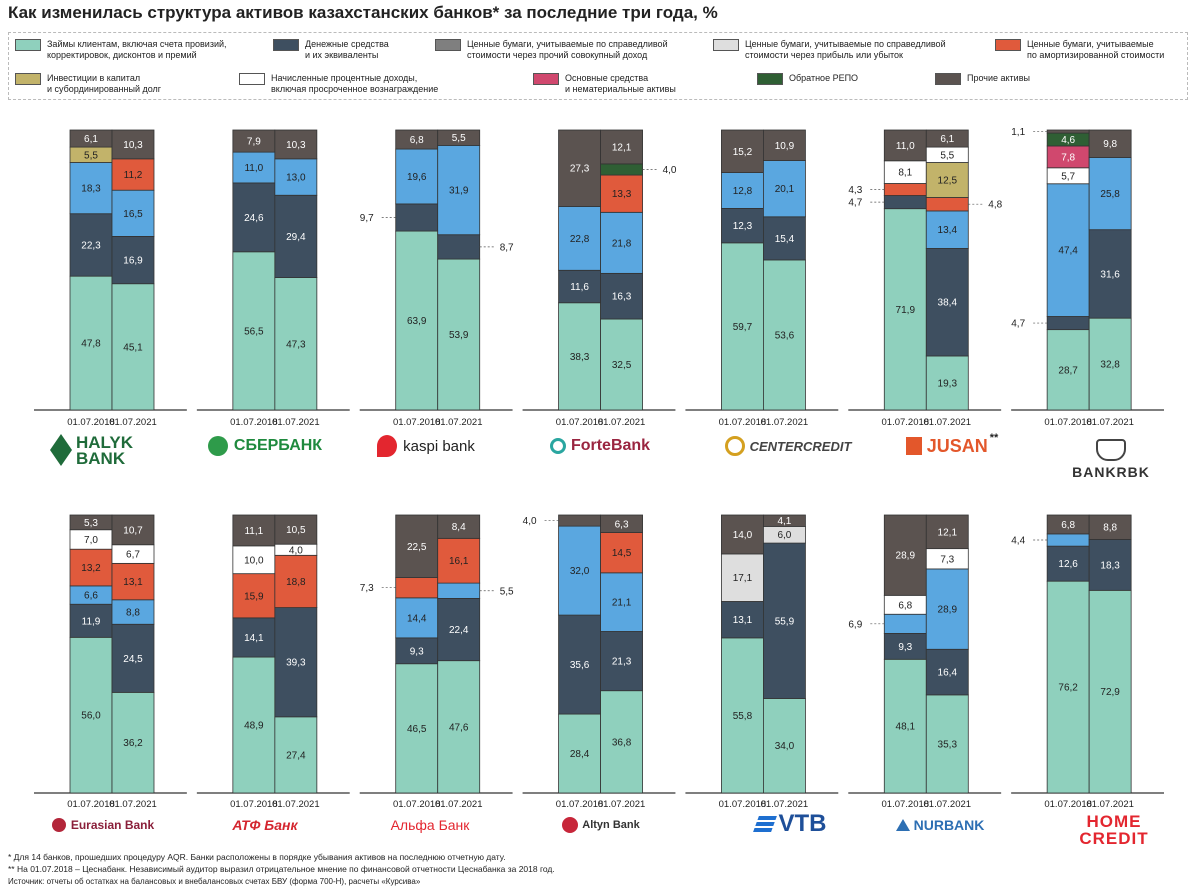  Describe the element at coordinates (507, 591) in the screenshot. I see `data-label-9-1-2: 5,5` at that location.